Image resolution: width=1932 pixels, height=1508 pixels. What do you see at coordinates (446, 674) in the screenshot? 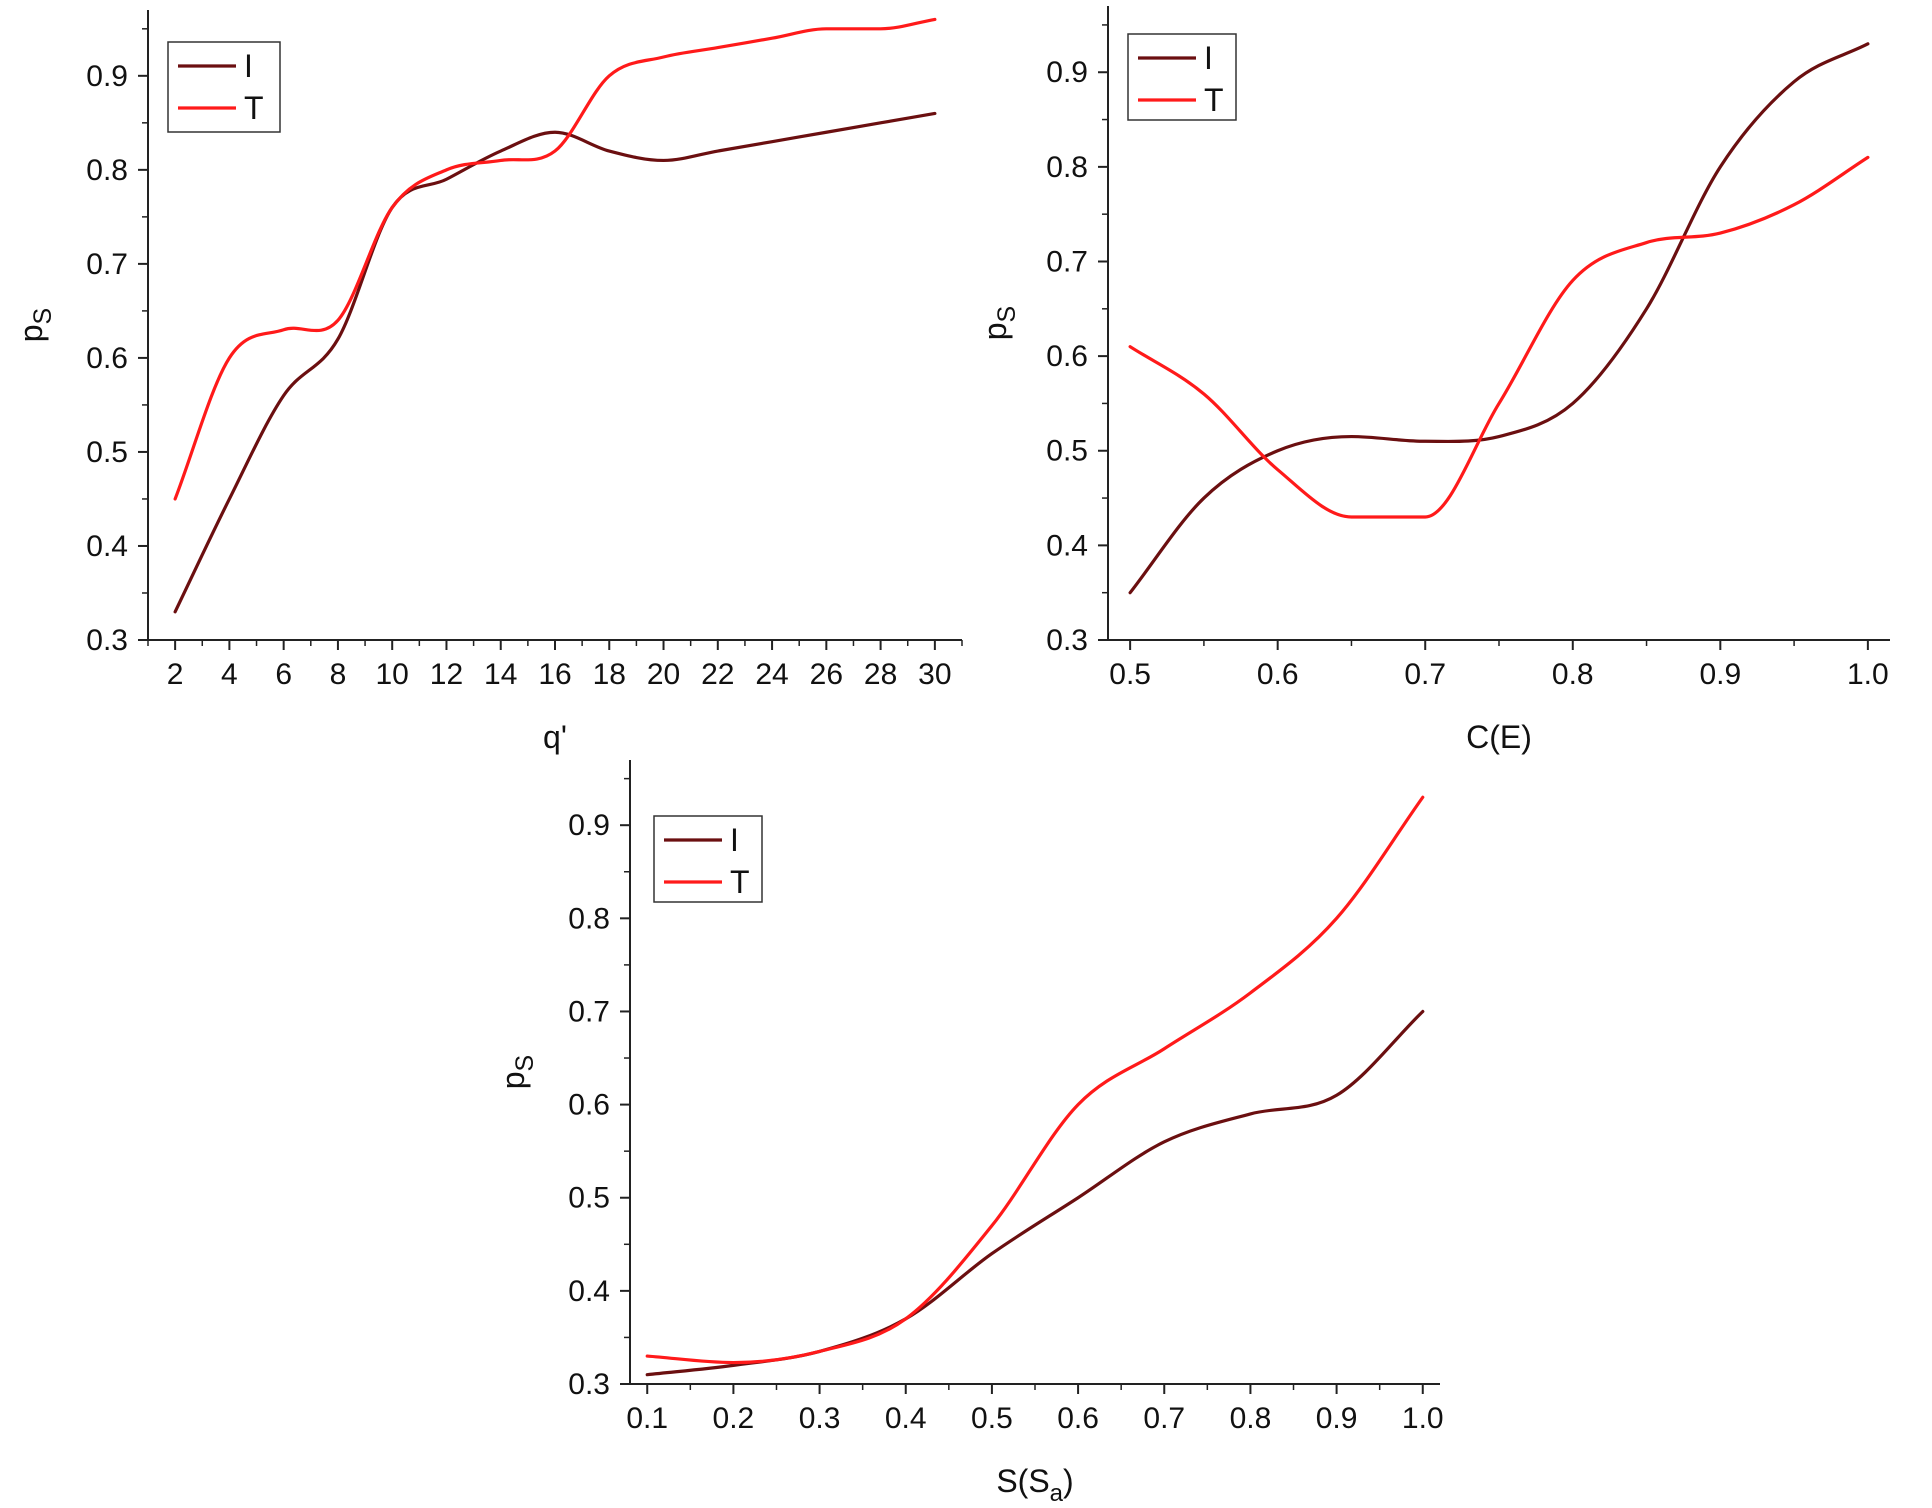
I see `x-tick-label: 12` at bounding box center [446, 674].